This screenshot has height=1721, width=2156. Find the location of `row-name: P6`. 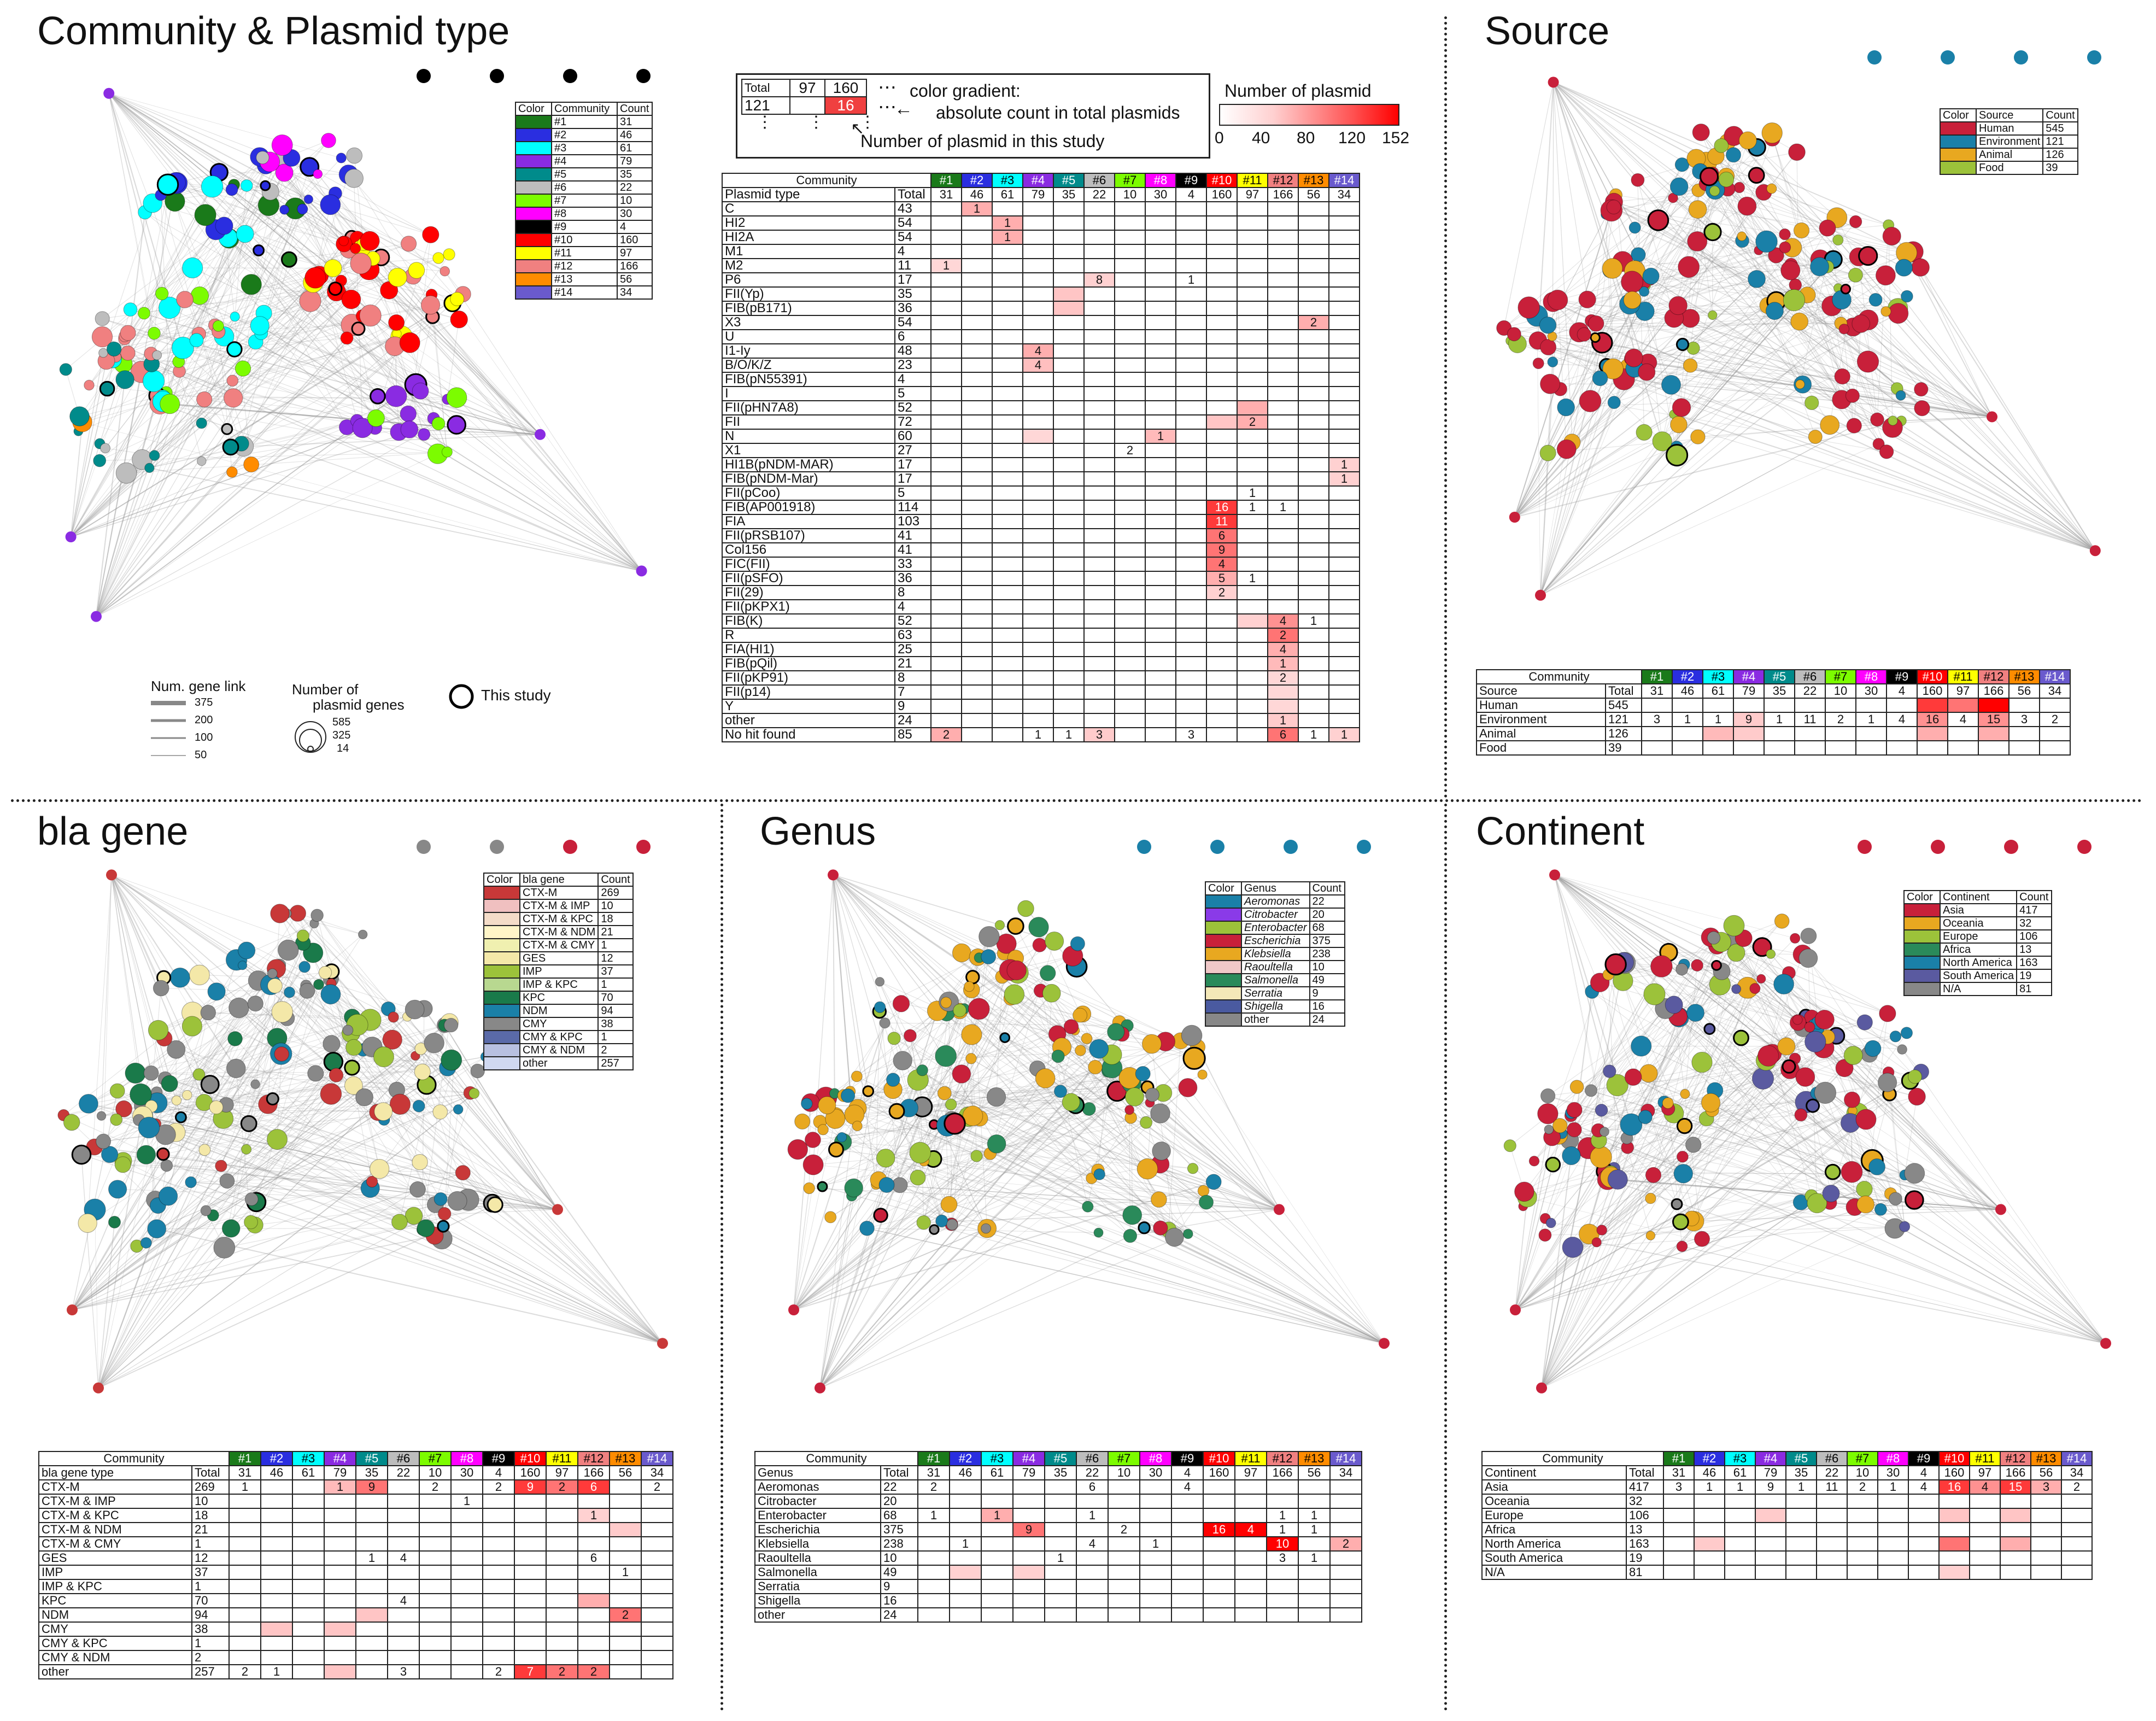

row-name: P6 is located at coordinates (809, 280).